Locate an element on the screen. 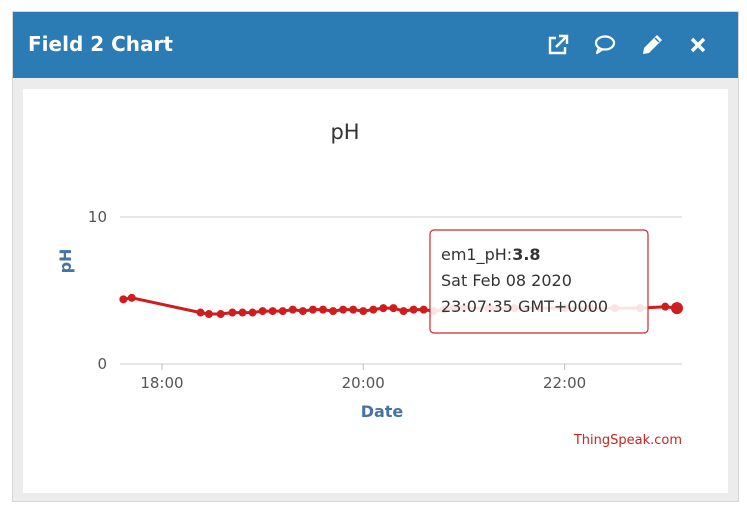  pencil-icon is located at coordinates (652, 45).